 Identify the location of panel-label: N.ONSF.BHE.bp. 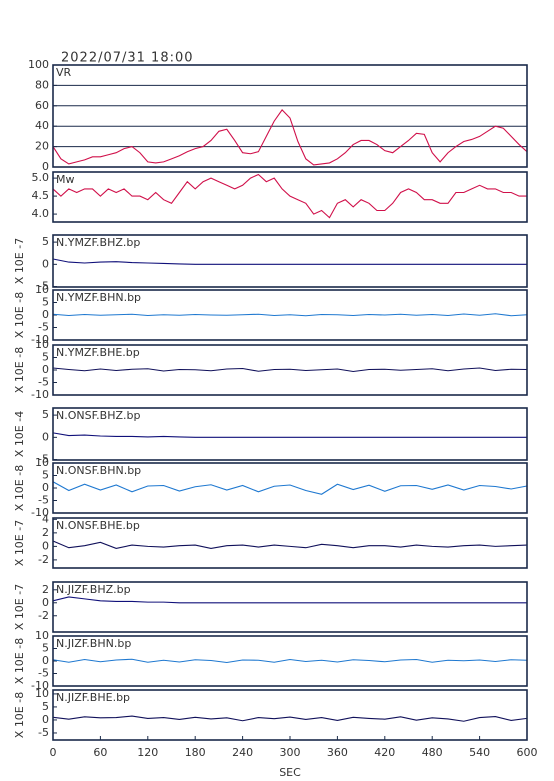
(98, 525).